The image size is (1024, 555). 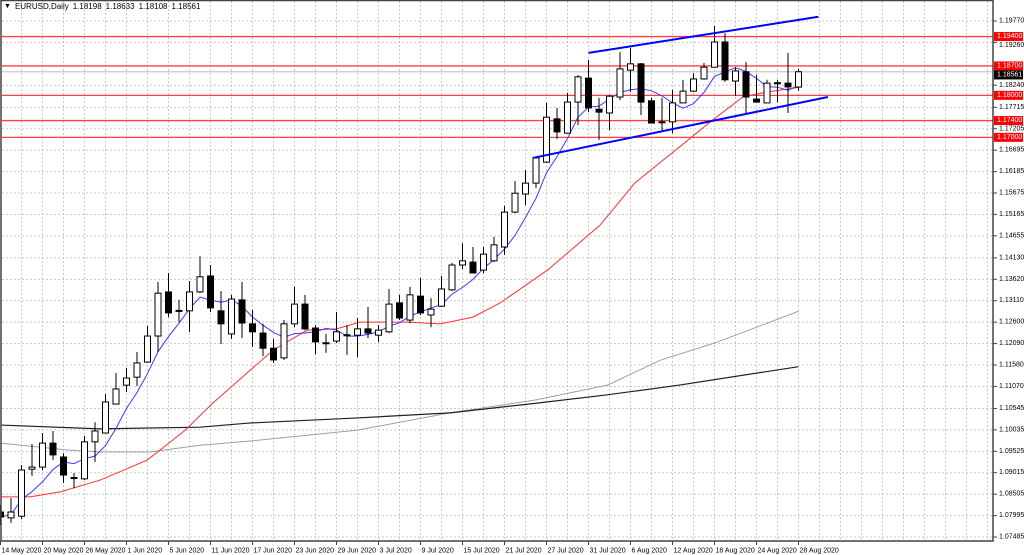 I want to click on price-tick-label: 1.12090, so click(x=1011, y=343).